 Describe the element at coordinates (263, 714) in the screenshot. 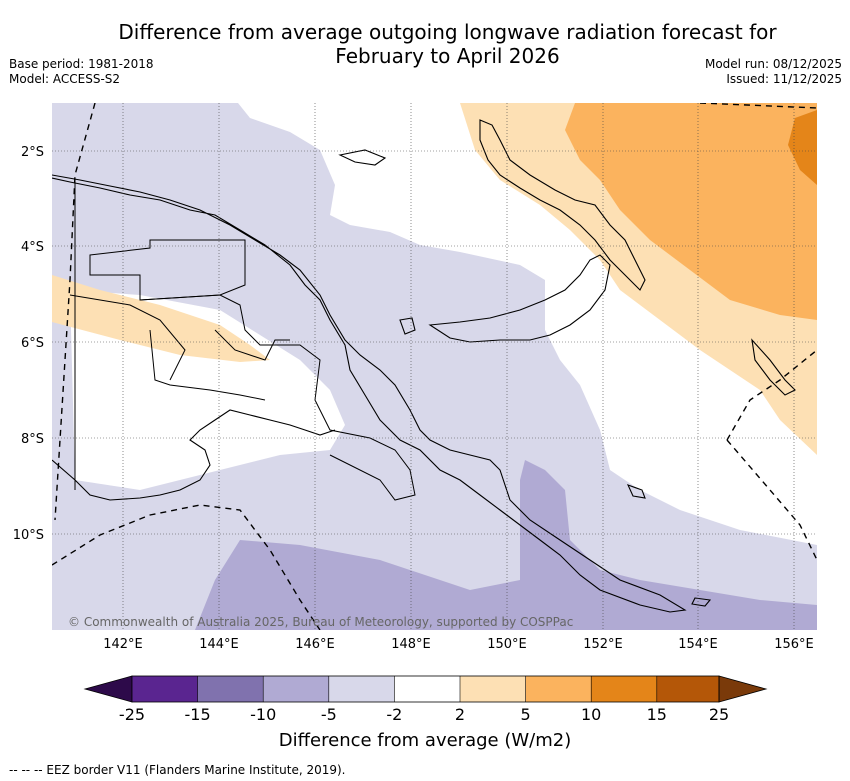

I see `colorbar-tick: -10` at that location.